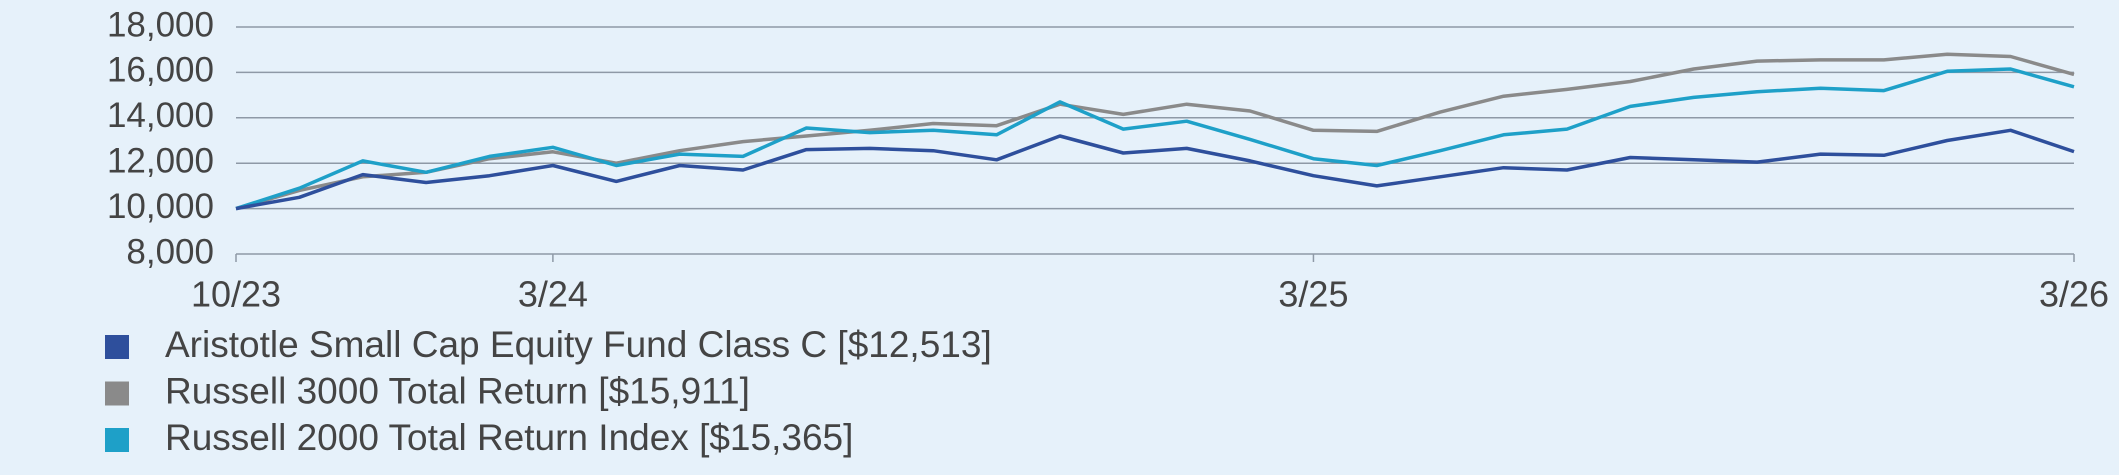 This screenshot has width=2119, height=475. Describe the element at coordinates (160, 24) in the screenshot. I see `y-tick-label: 18,000` at that location.